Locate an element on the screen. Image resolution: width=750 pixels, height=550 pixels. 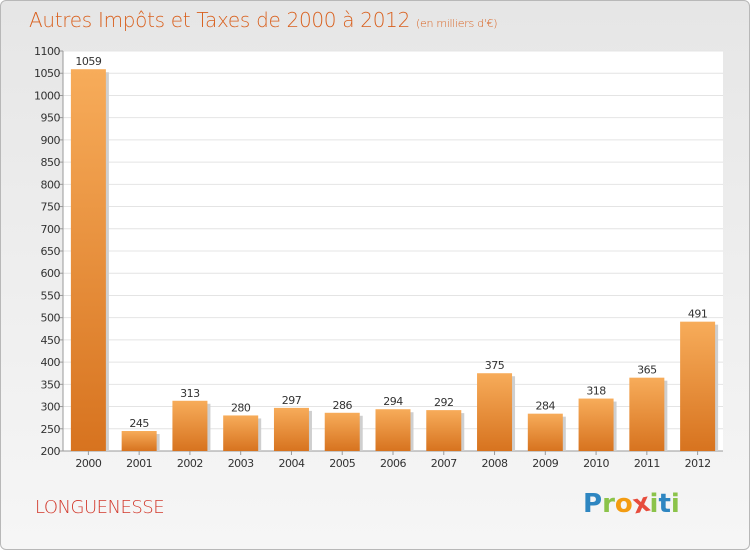
bar-value-label: 284 is located at coordinates (546, 406).